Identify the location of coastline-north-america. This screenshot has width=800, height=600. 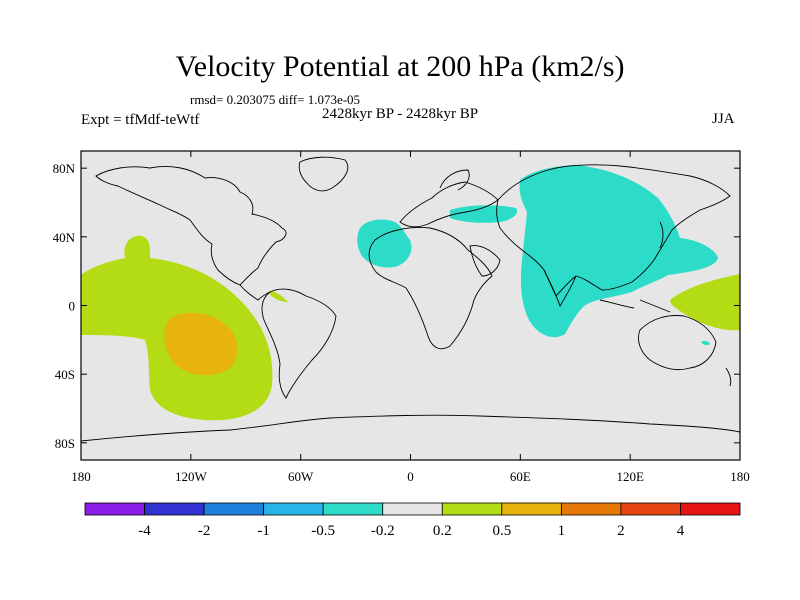
(191, 226).